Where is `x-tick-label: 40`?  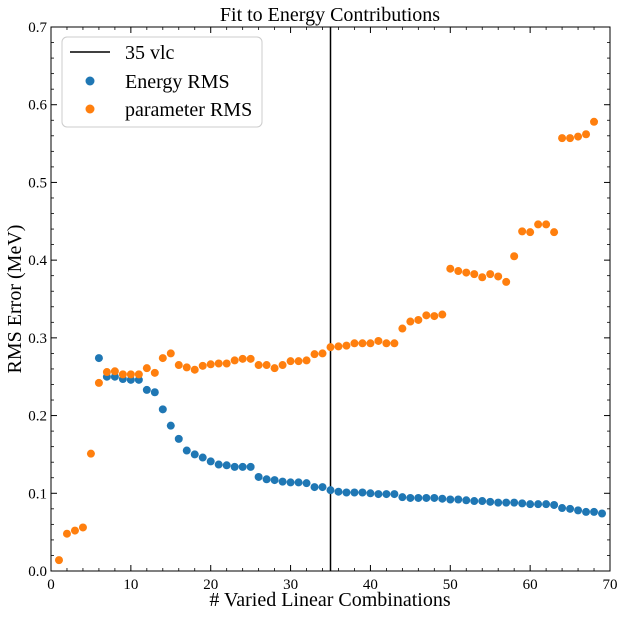 x-tick-label: 40 is located at coordinates (370, 585).